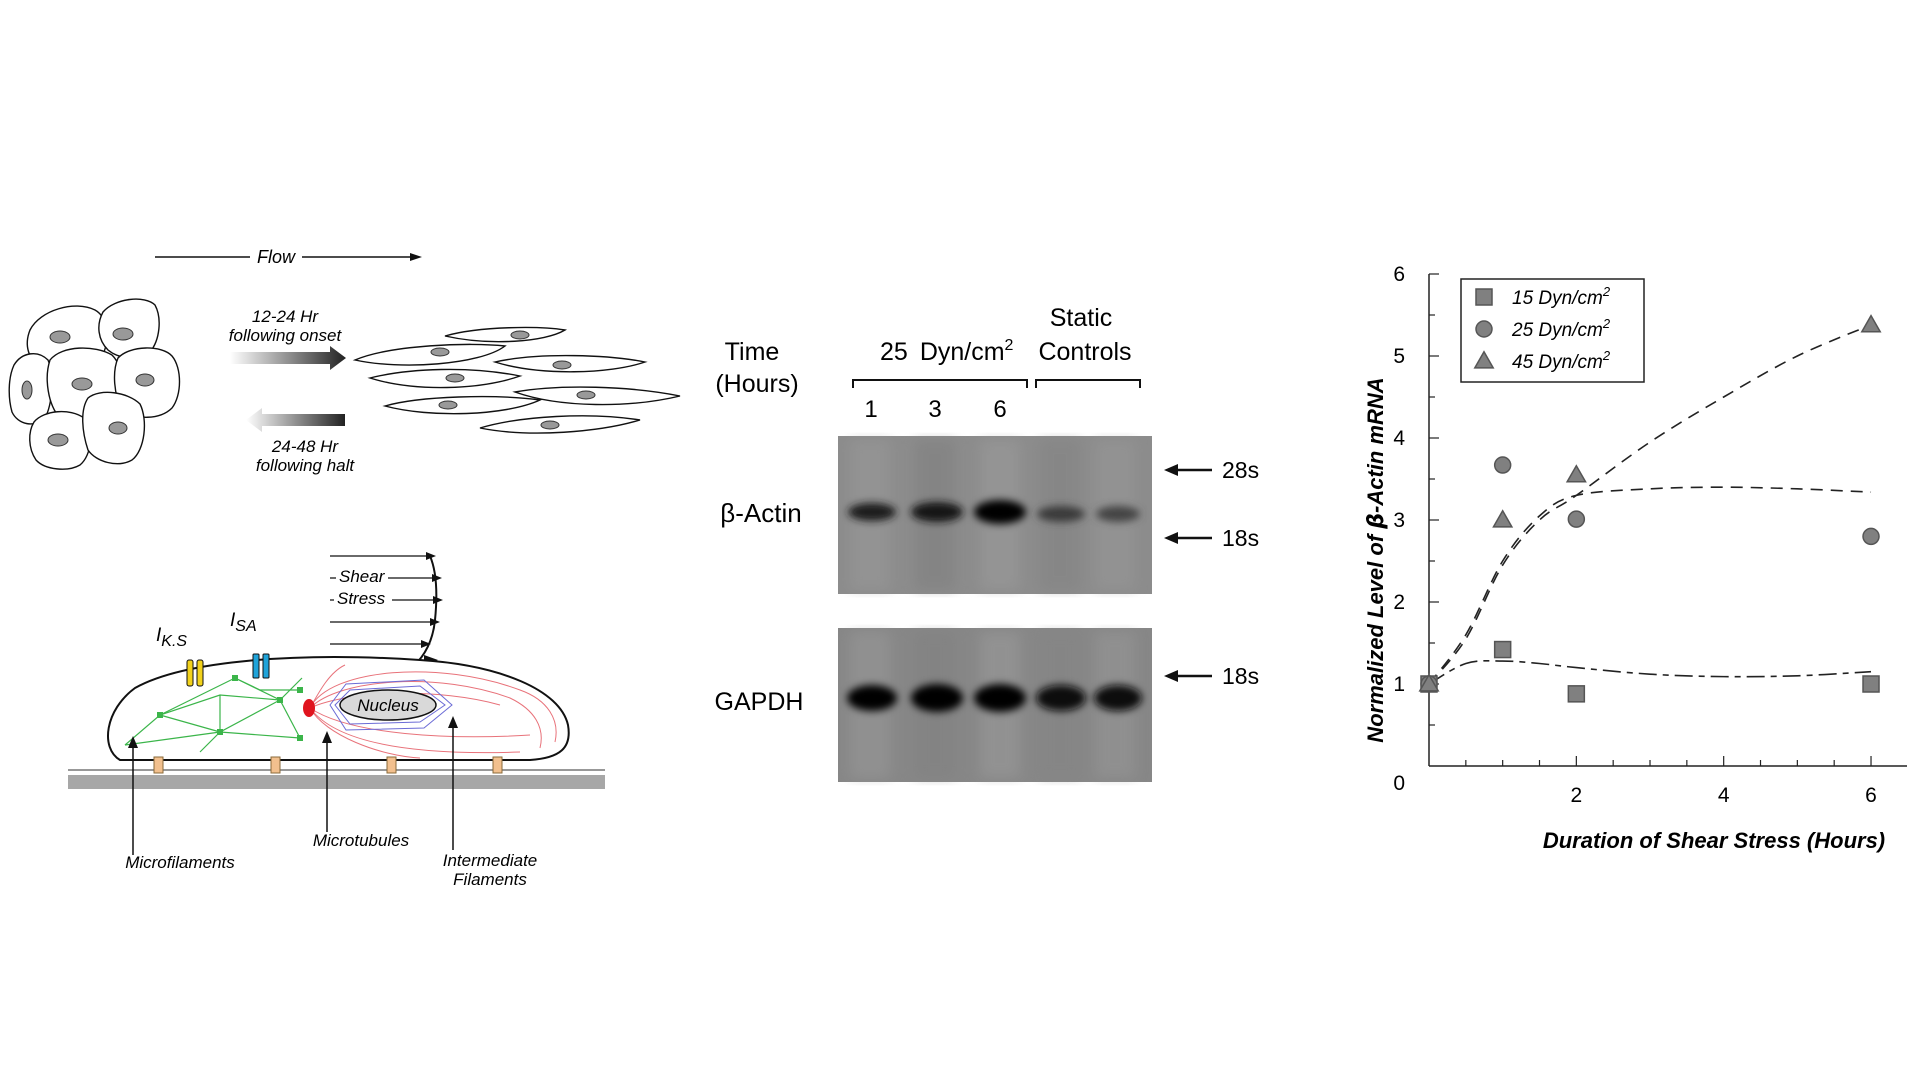  Describe the element at coordinates (391, 765) in the screenshot. I see `focal-adhesion` at that location.